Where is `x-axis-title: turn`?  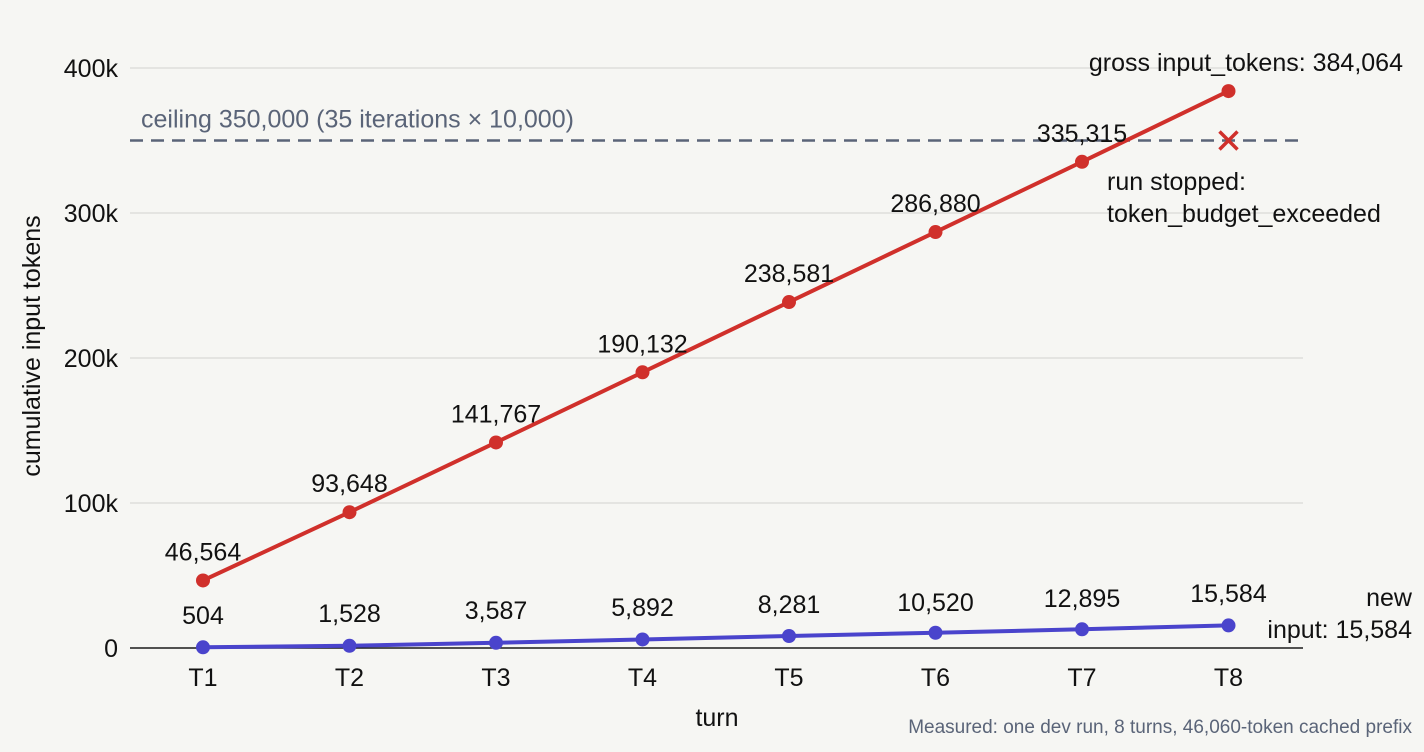 x-axis-title: turn is located at coordinates (716, 718).